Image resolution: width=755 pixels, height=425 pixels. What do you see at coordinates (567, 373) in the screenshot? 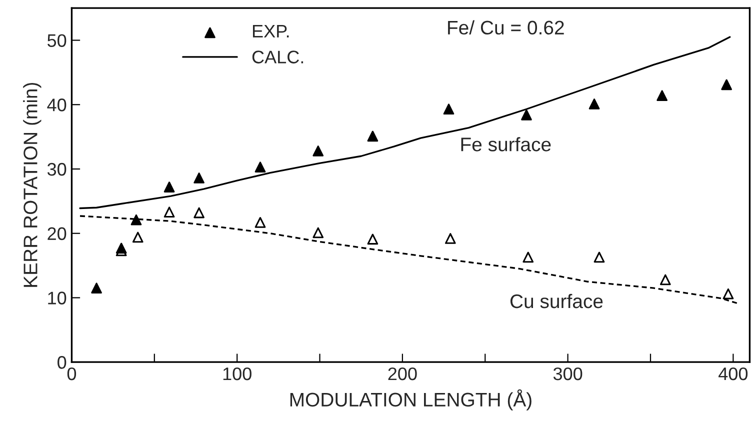
I see `x-tick-label: 300` at bounding box center [567, 373].